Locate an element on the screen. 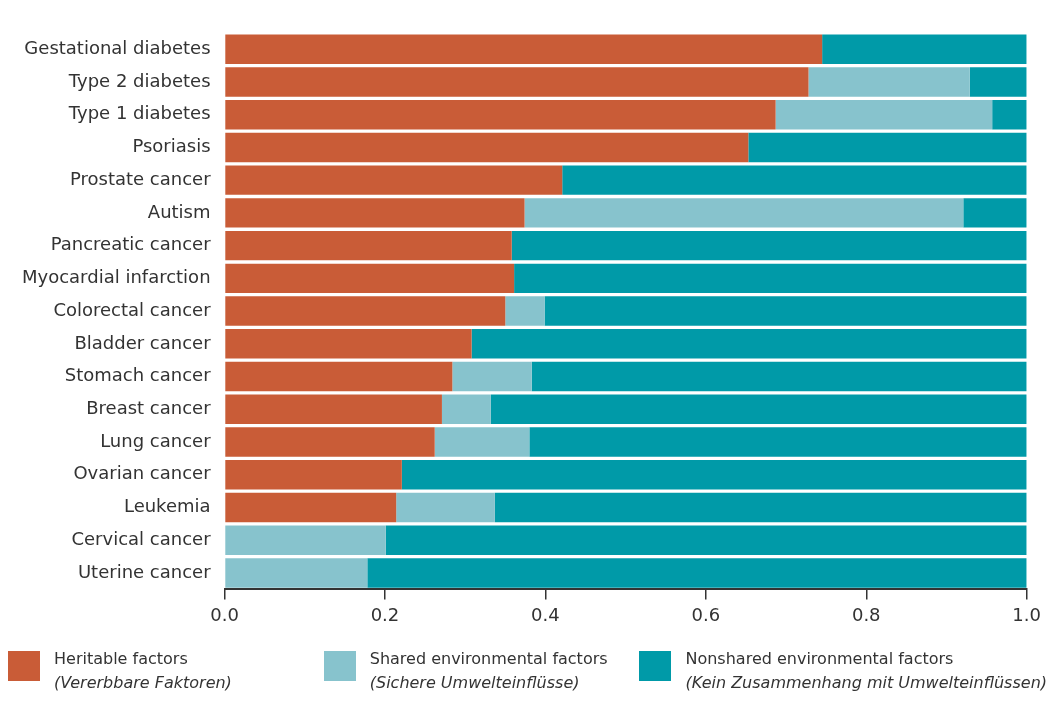 This screenshot has height=727, width=1055. legend-label: Shared environmental factors (Sichere Umwelteinflüsse) is located at coordinates (488, 671).